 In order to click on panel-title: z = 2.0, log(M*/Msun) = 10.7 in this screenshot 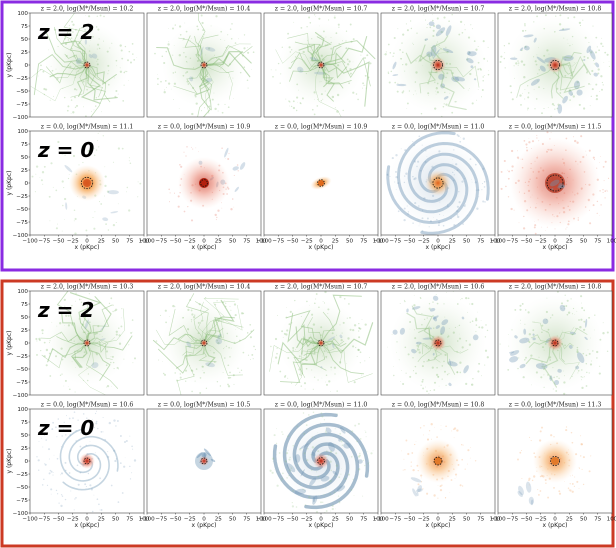, I will do `click(321, 287)`.